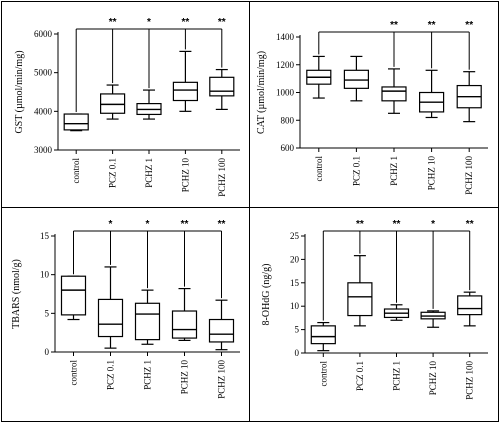 This screenshot has height=423, width=500. I want to click on y-tick-label: 5000, so click(43, 73).